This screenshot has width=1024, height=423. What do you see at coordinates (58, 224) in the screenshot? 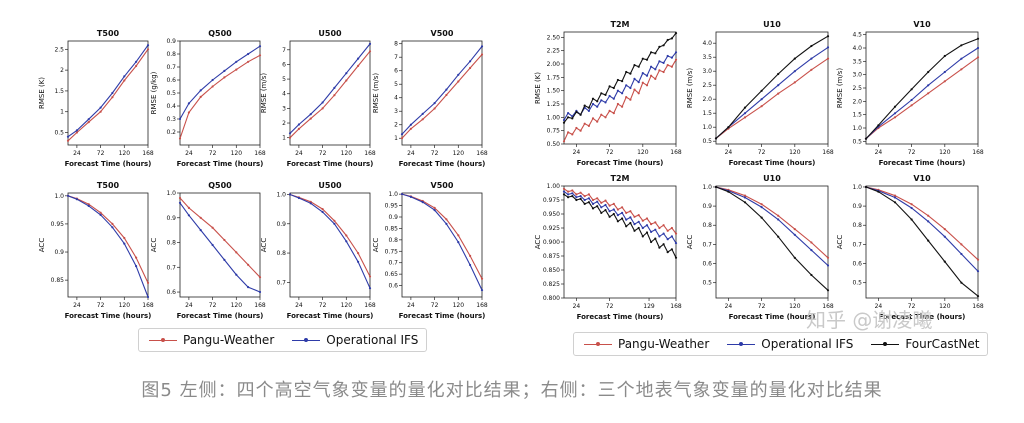
I see `y-tick-label: 0.95` at bounding box center [58, 224].